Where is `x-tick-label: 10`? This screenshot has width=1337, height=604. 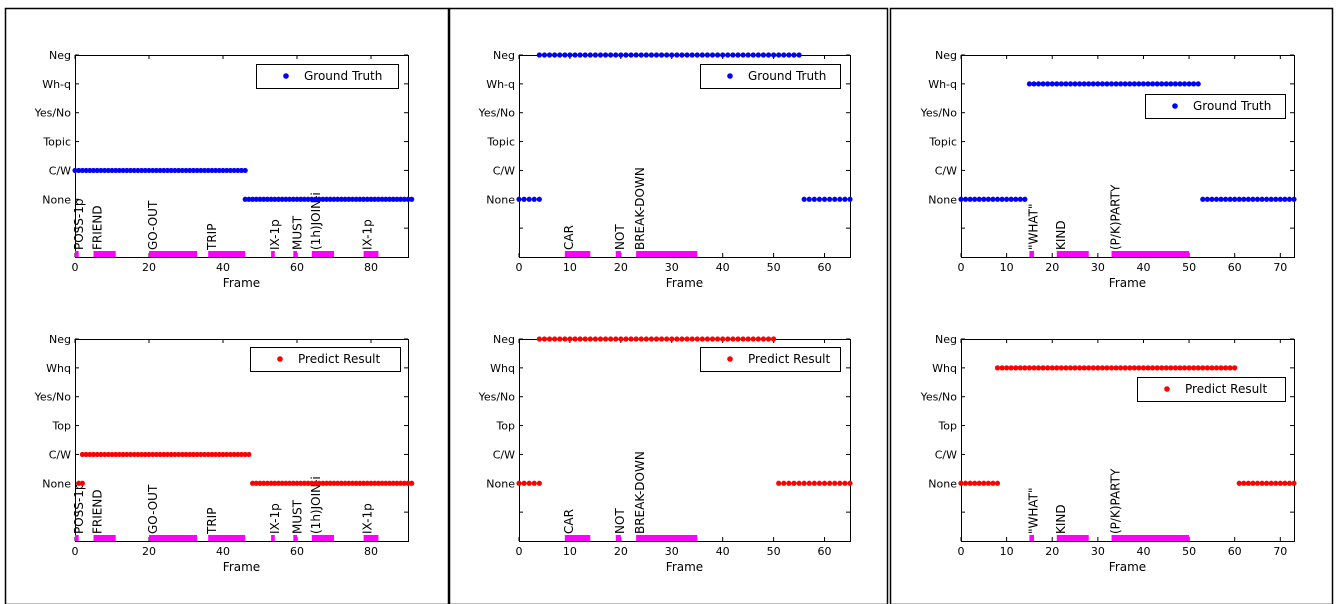 x-tick-label: 10 is located at coordinates (1007, 267).